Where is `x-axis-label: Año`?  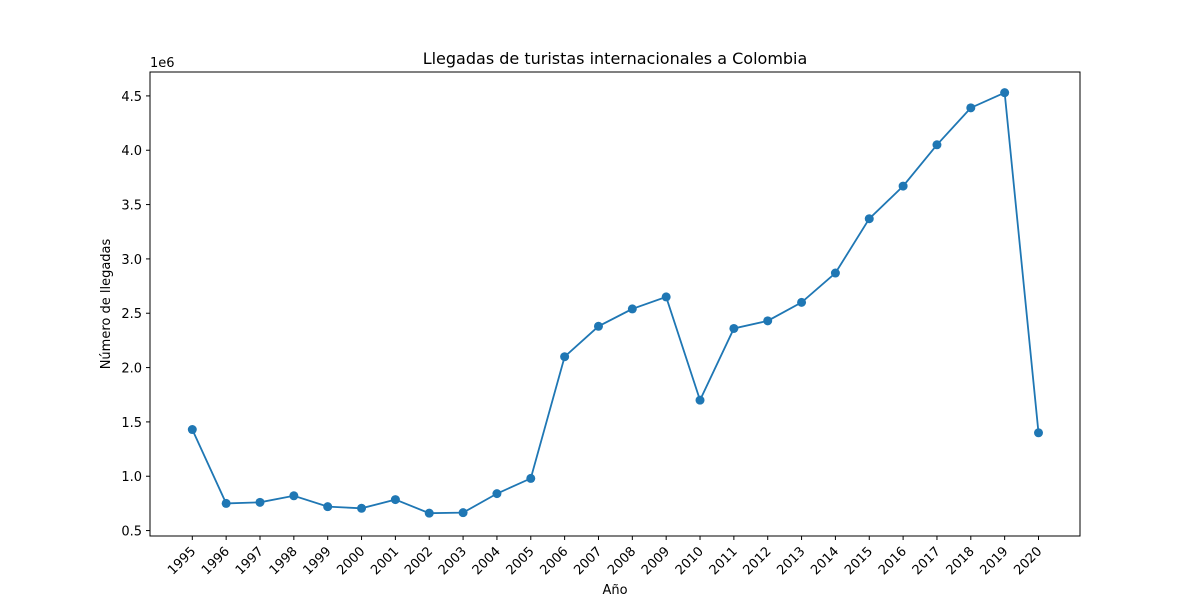 x-axis-label: Año is located at coordinates (614, 590).